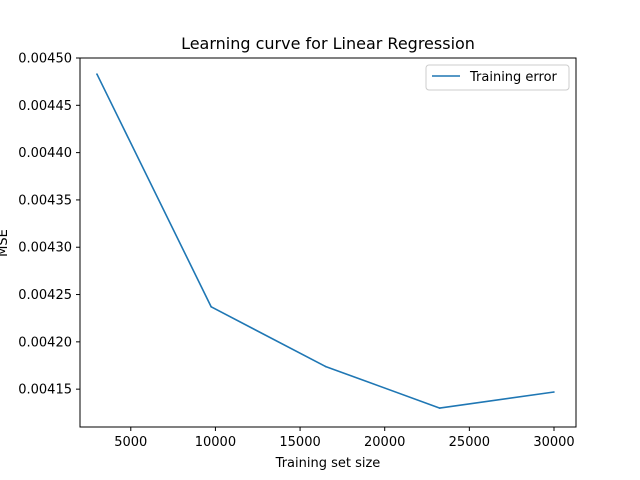 The width and height of the screenshot is (640, 480). What do you see at coordinates (469, 442) in the screenshot?
I see `x-tick-label: 25000` at bounding box center [469, 442].